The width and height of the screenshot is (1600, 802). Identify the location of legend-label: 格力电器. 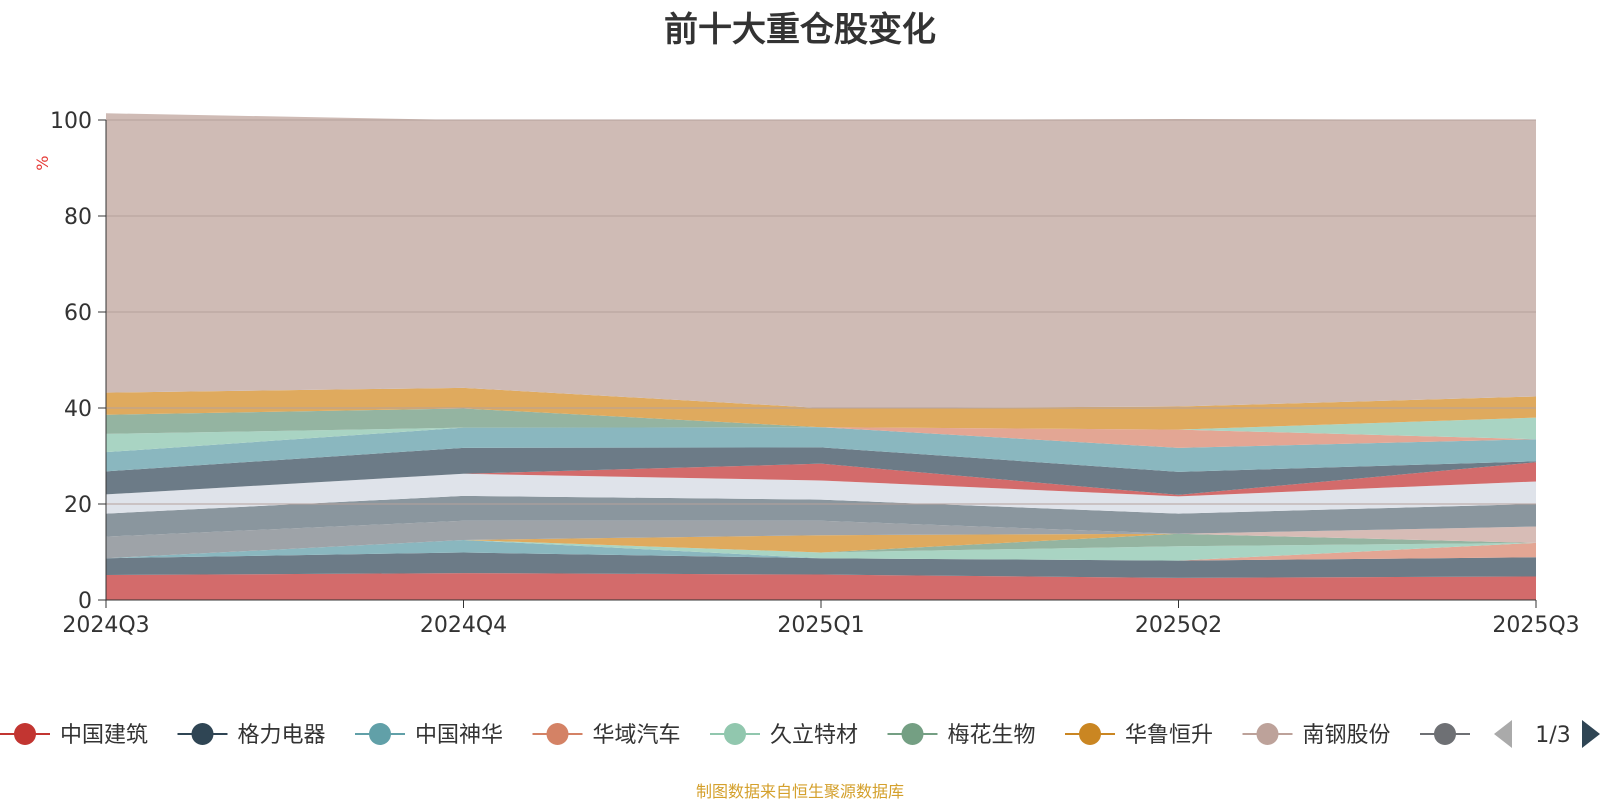
(282, 735).